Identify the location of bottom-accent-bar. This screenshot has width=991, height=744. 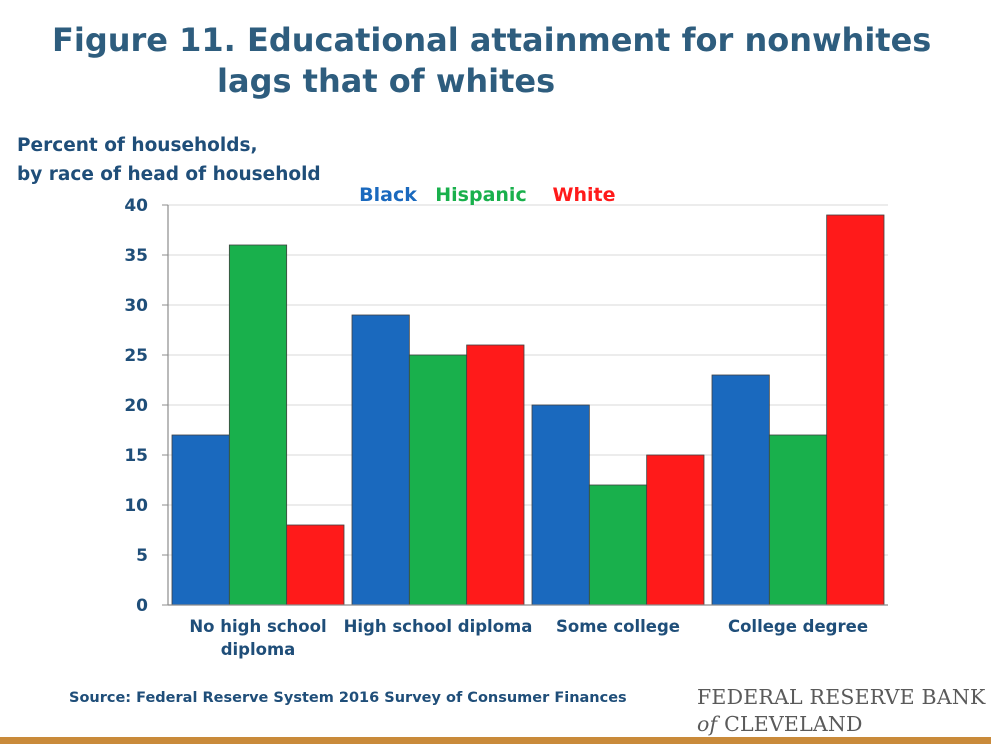
(495, 740).